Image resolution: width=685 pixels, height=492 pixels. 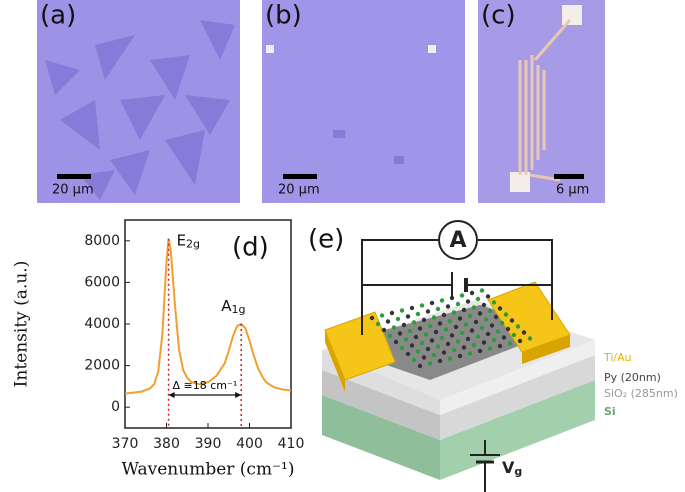 What do you see at coordinates (58, 16) in the screenshot?
I see `panel-label: (a)` at bounding box center [58, 16].